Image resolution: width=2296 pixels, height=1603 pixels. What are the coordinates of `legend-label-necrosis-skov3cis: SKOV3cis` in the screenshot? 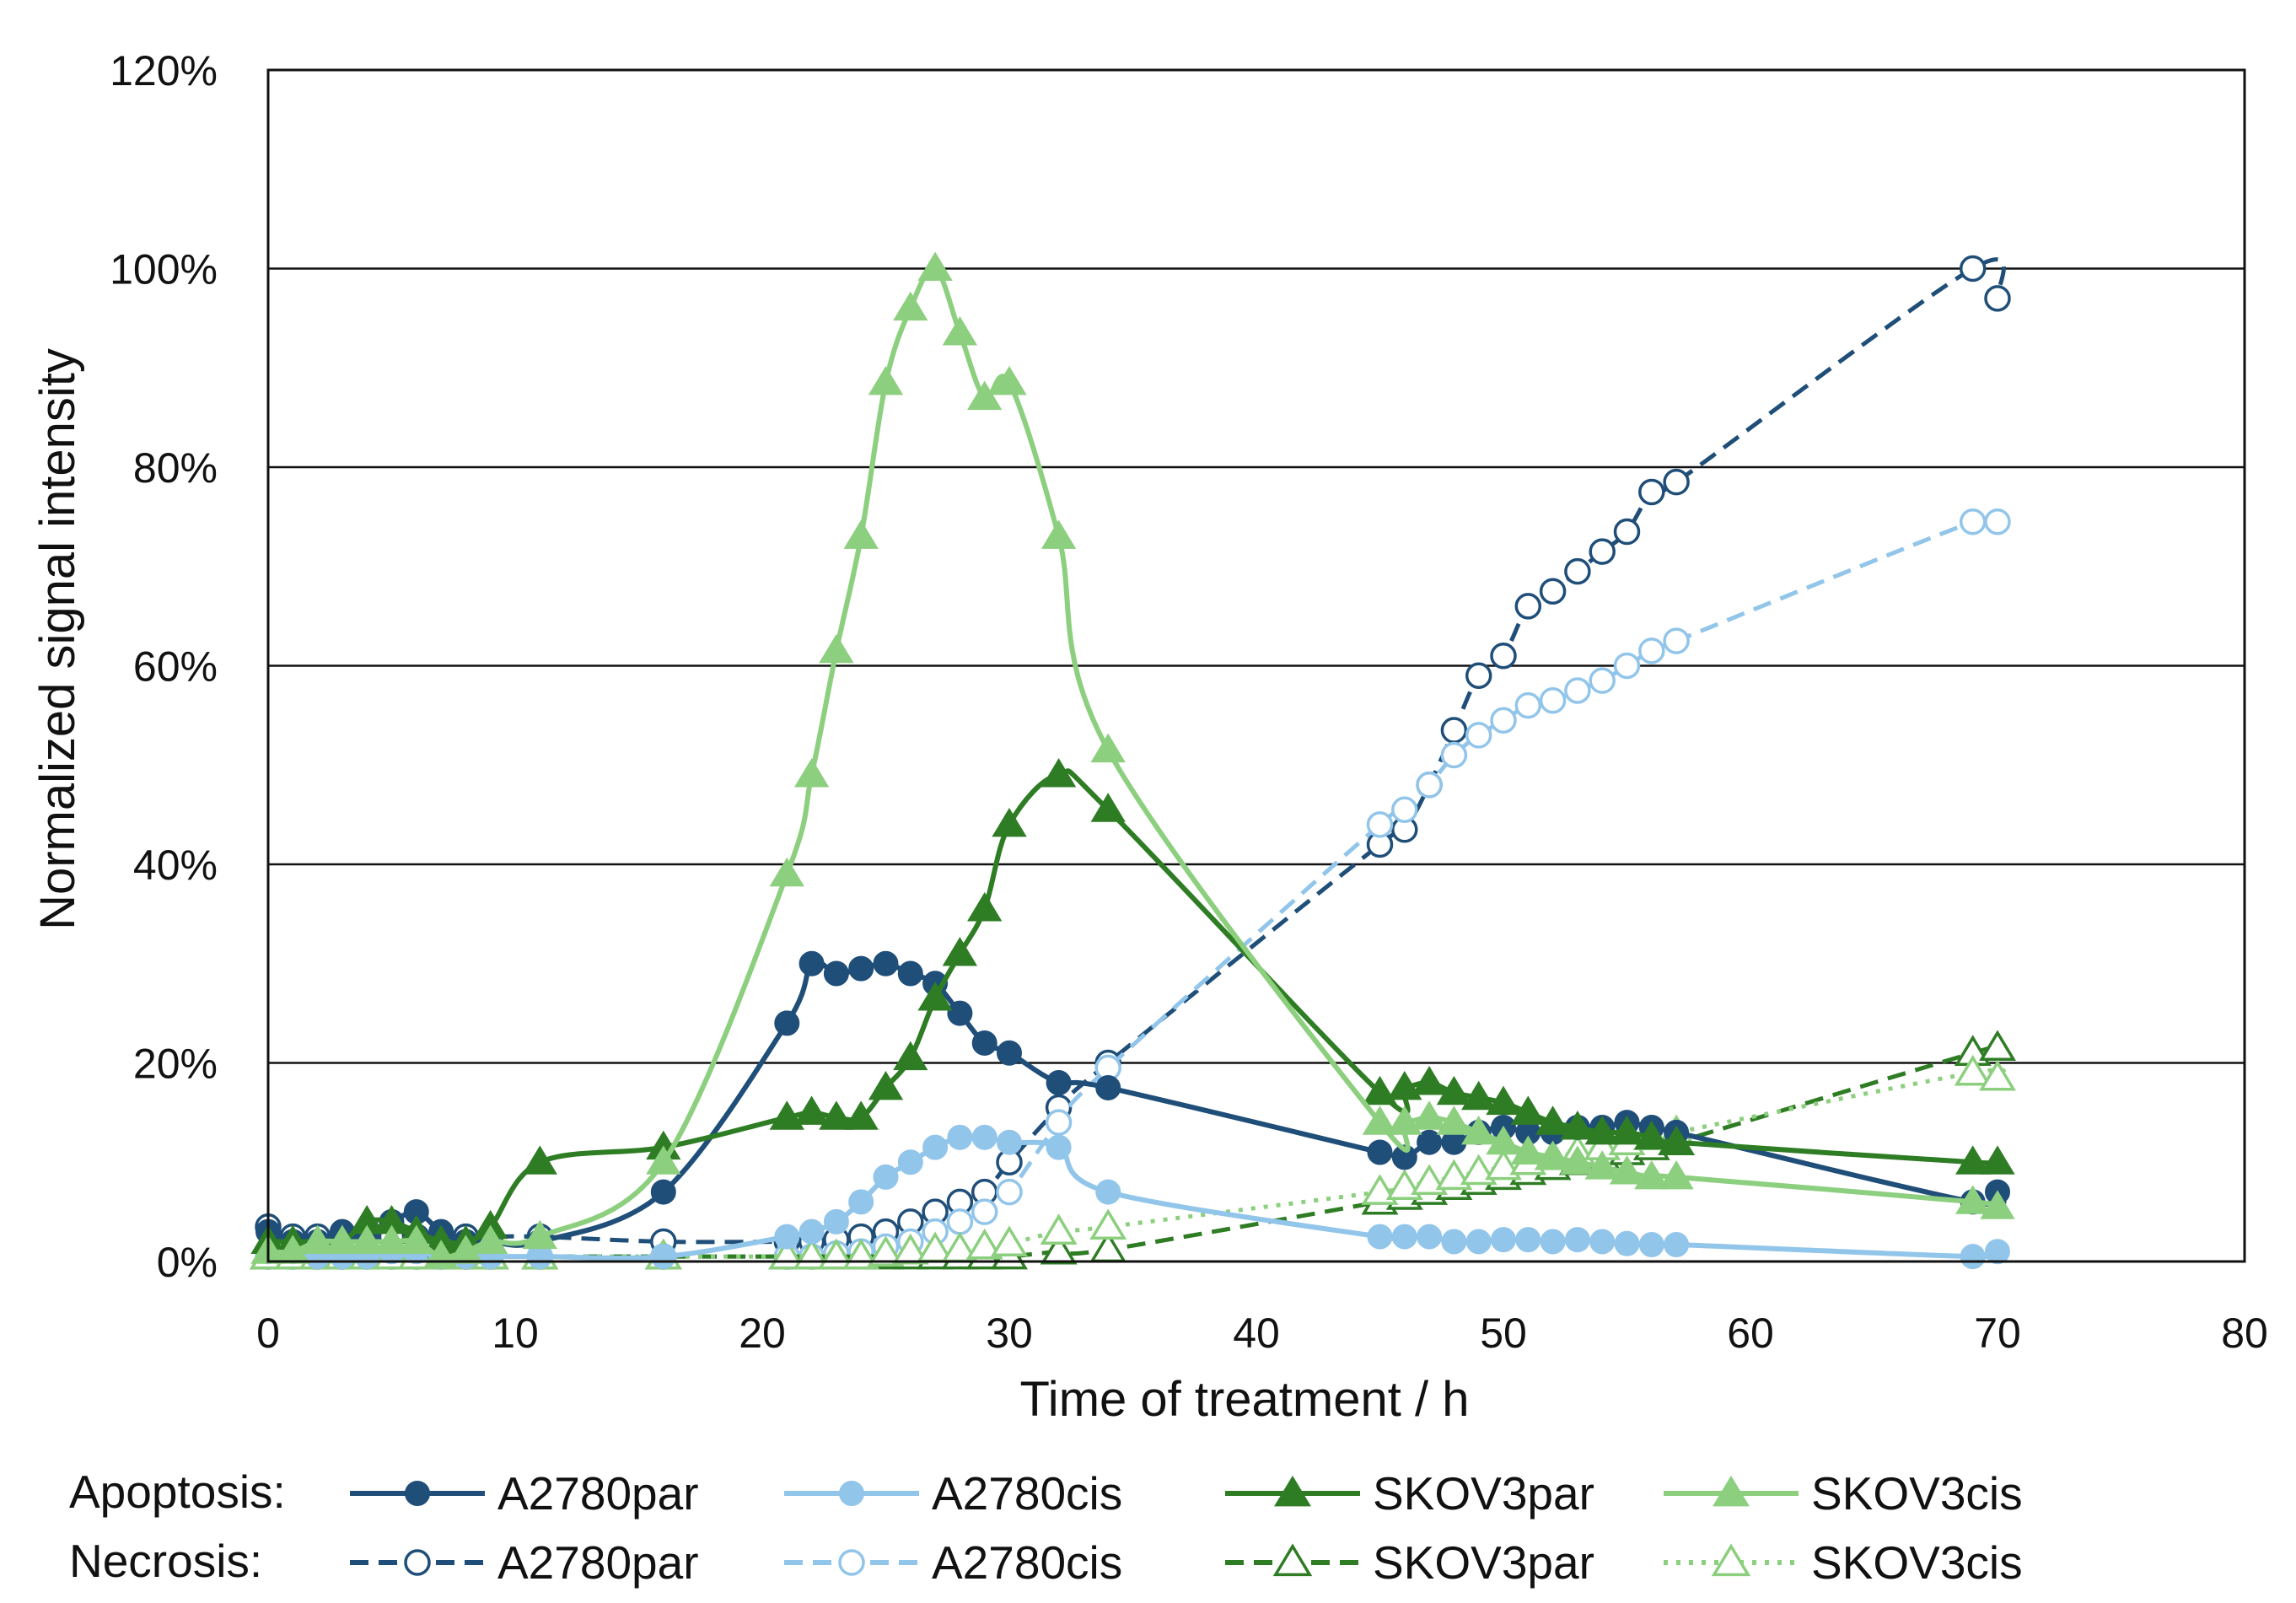 It's located at (1917, 1562).